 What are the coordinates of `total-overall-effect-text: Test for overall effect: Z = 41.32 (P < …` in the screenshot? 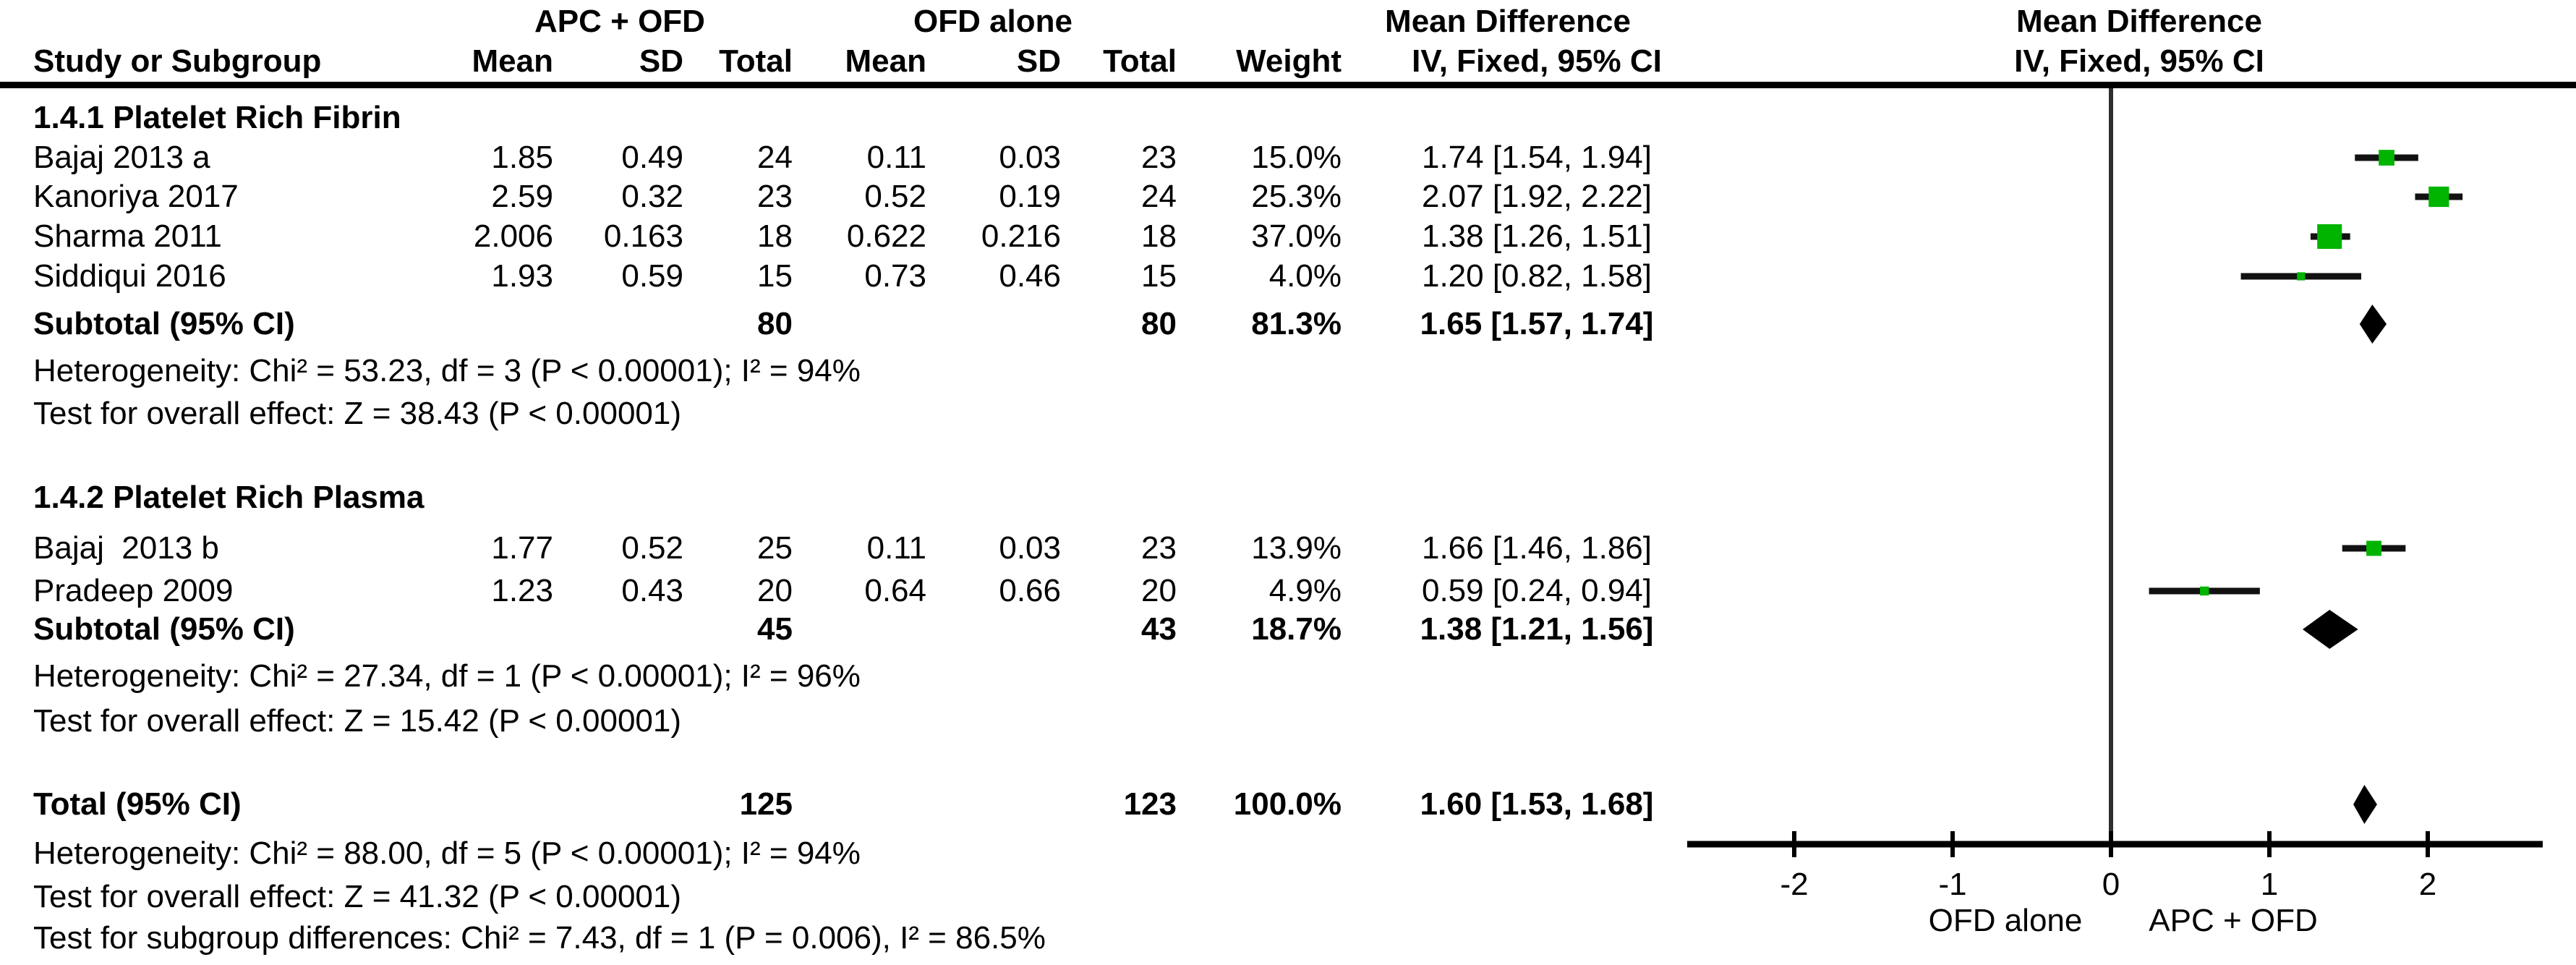 It's located at (357, 896).